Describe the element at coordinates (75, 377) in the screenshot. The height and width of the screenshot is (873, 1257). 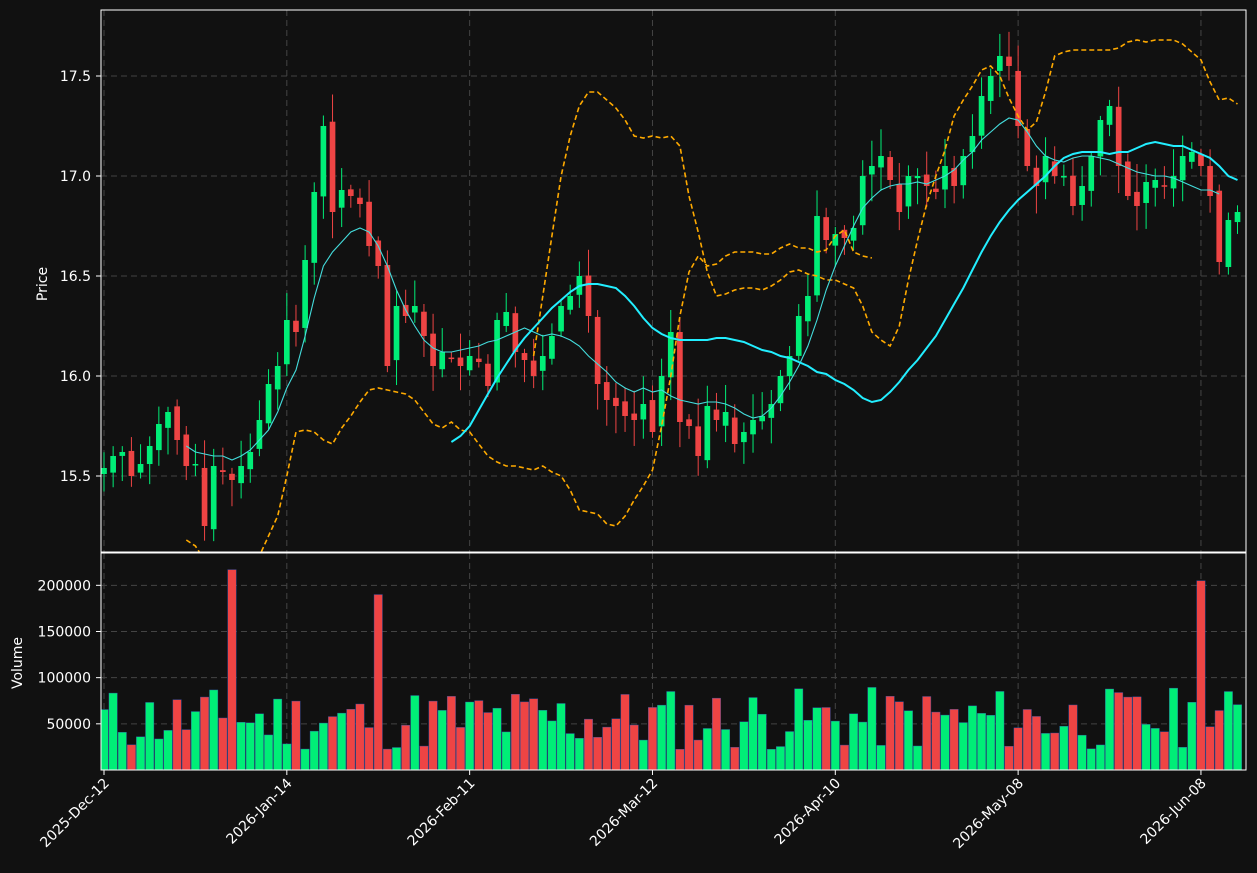
I see `price-tick-label: 16.0` at that location.